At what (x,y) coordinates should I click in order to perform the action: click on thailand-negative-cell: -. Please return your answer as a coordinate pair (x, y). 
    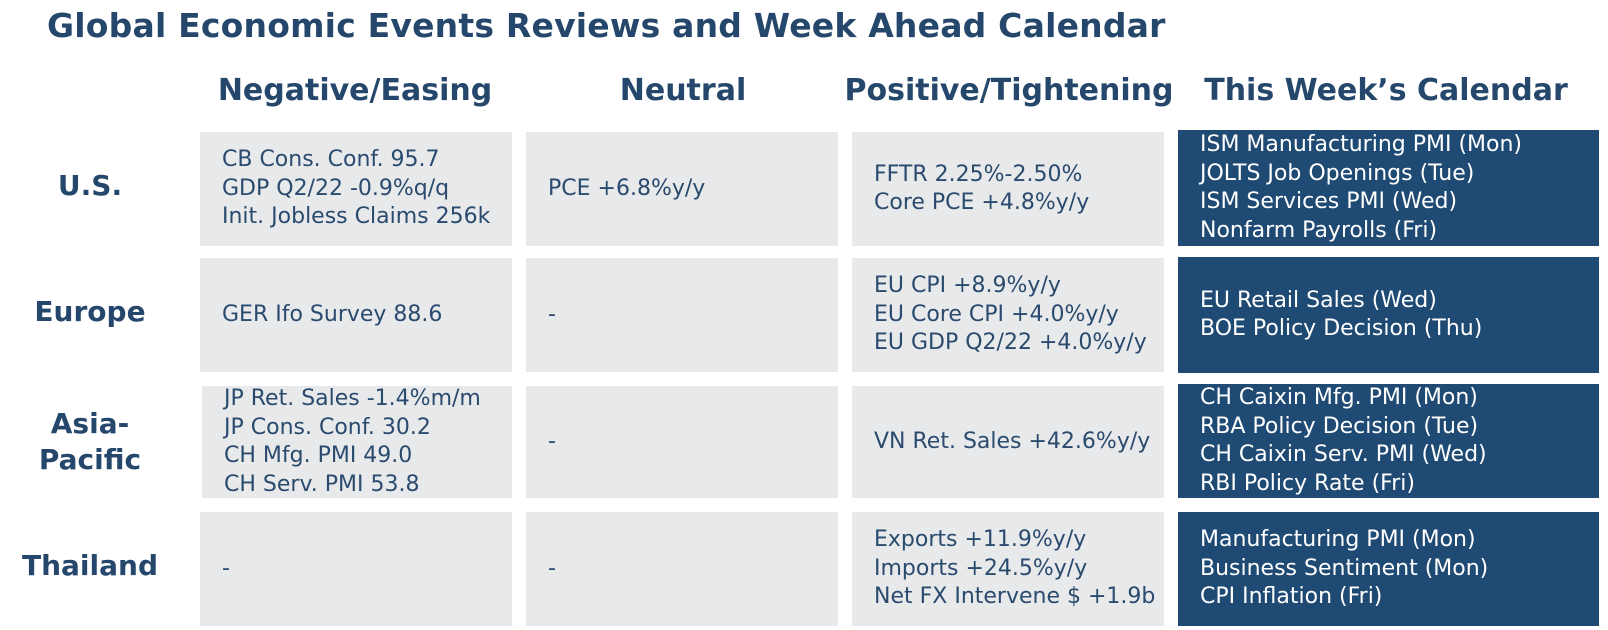
    Looking at the image, I should click on (356, 569).